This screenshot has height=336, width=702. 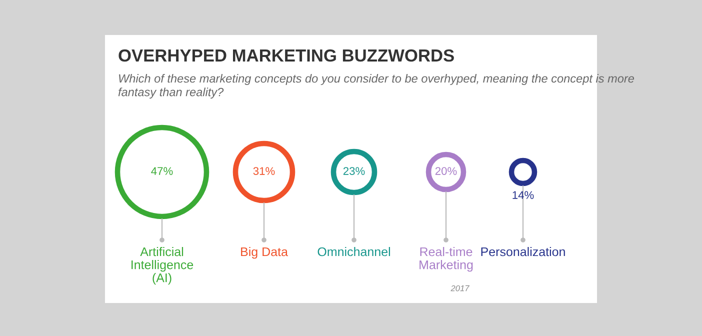 What do you see at coordinates (264, 171) in the screenshot?
I see `data-label: 31%` at bounding box center [264, 171].